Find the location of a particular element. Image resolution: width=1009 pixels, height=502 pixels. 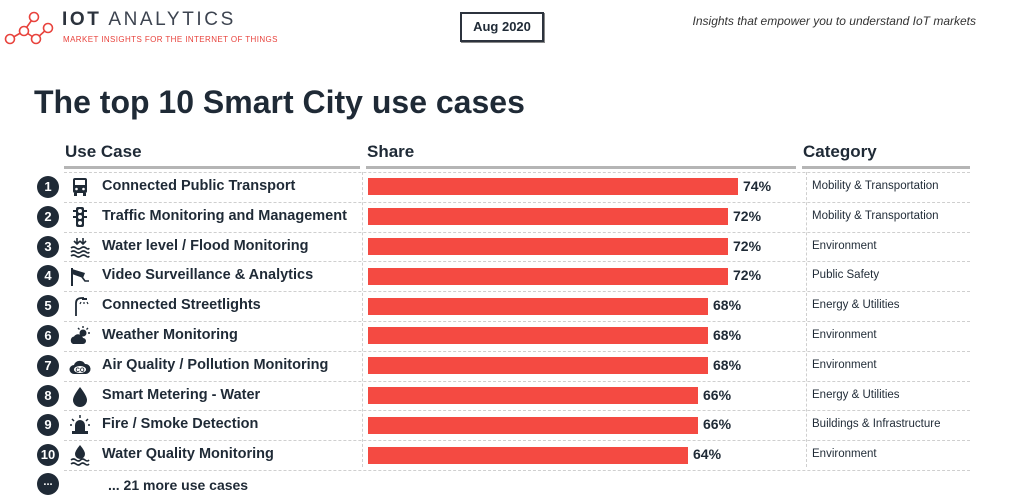

date-badge: Aug 2020 is located at coordinates (502, 27).